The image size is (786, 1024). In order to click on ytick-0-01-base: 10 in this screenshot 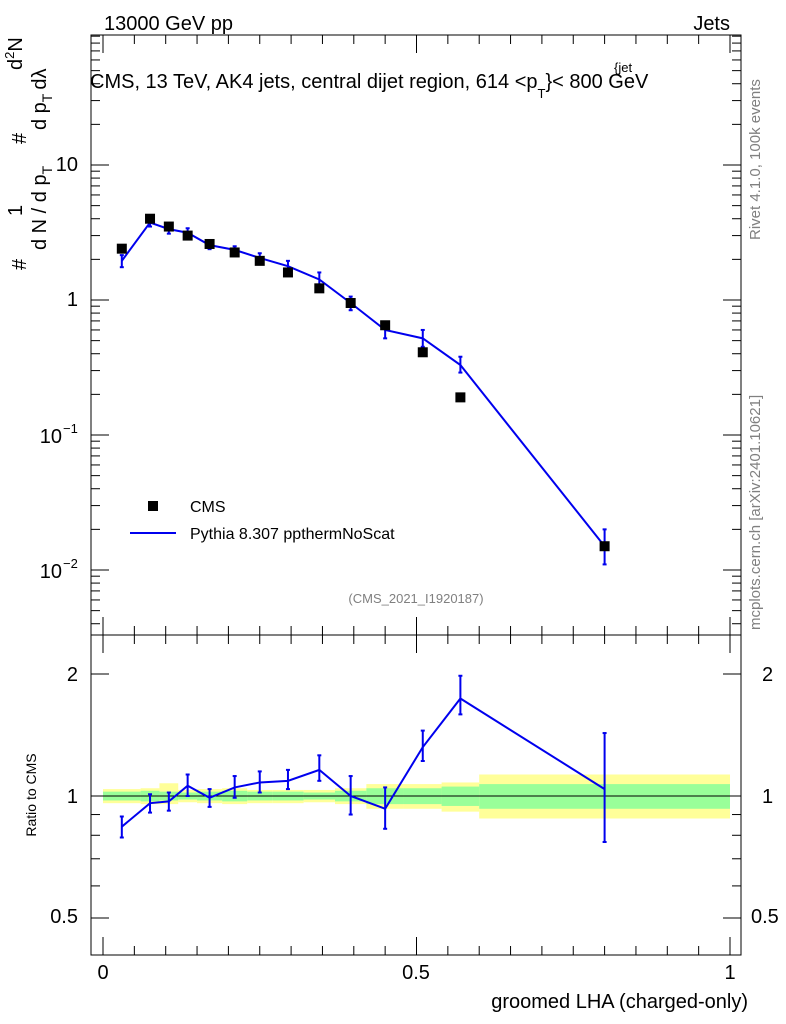, I will do `click(51, 572)`.